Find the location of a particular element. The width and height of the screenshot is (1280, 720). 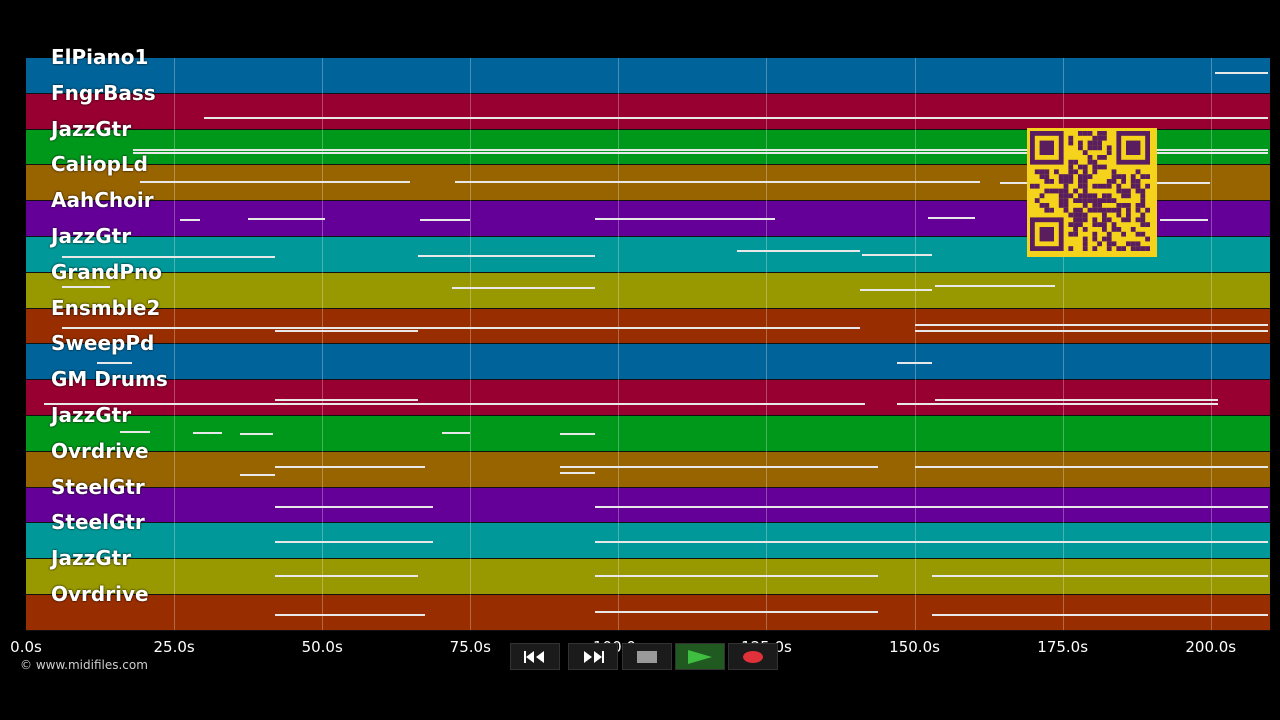

stop-icon is located at coordinates (647, 656).